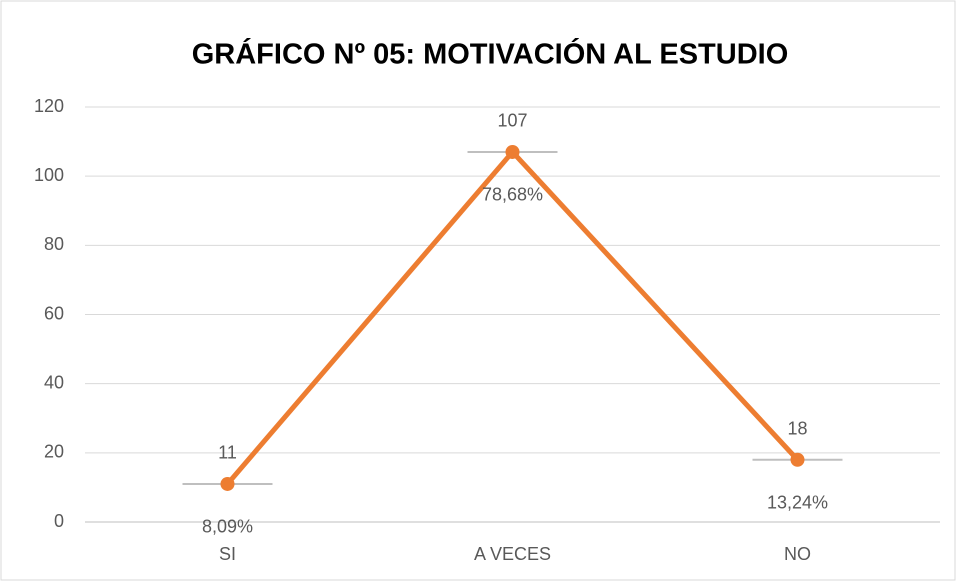  I want to click on x-tick-label: SI, so click(227, 554).